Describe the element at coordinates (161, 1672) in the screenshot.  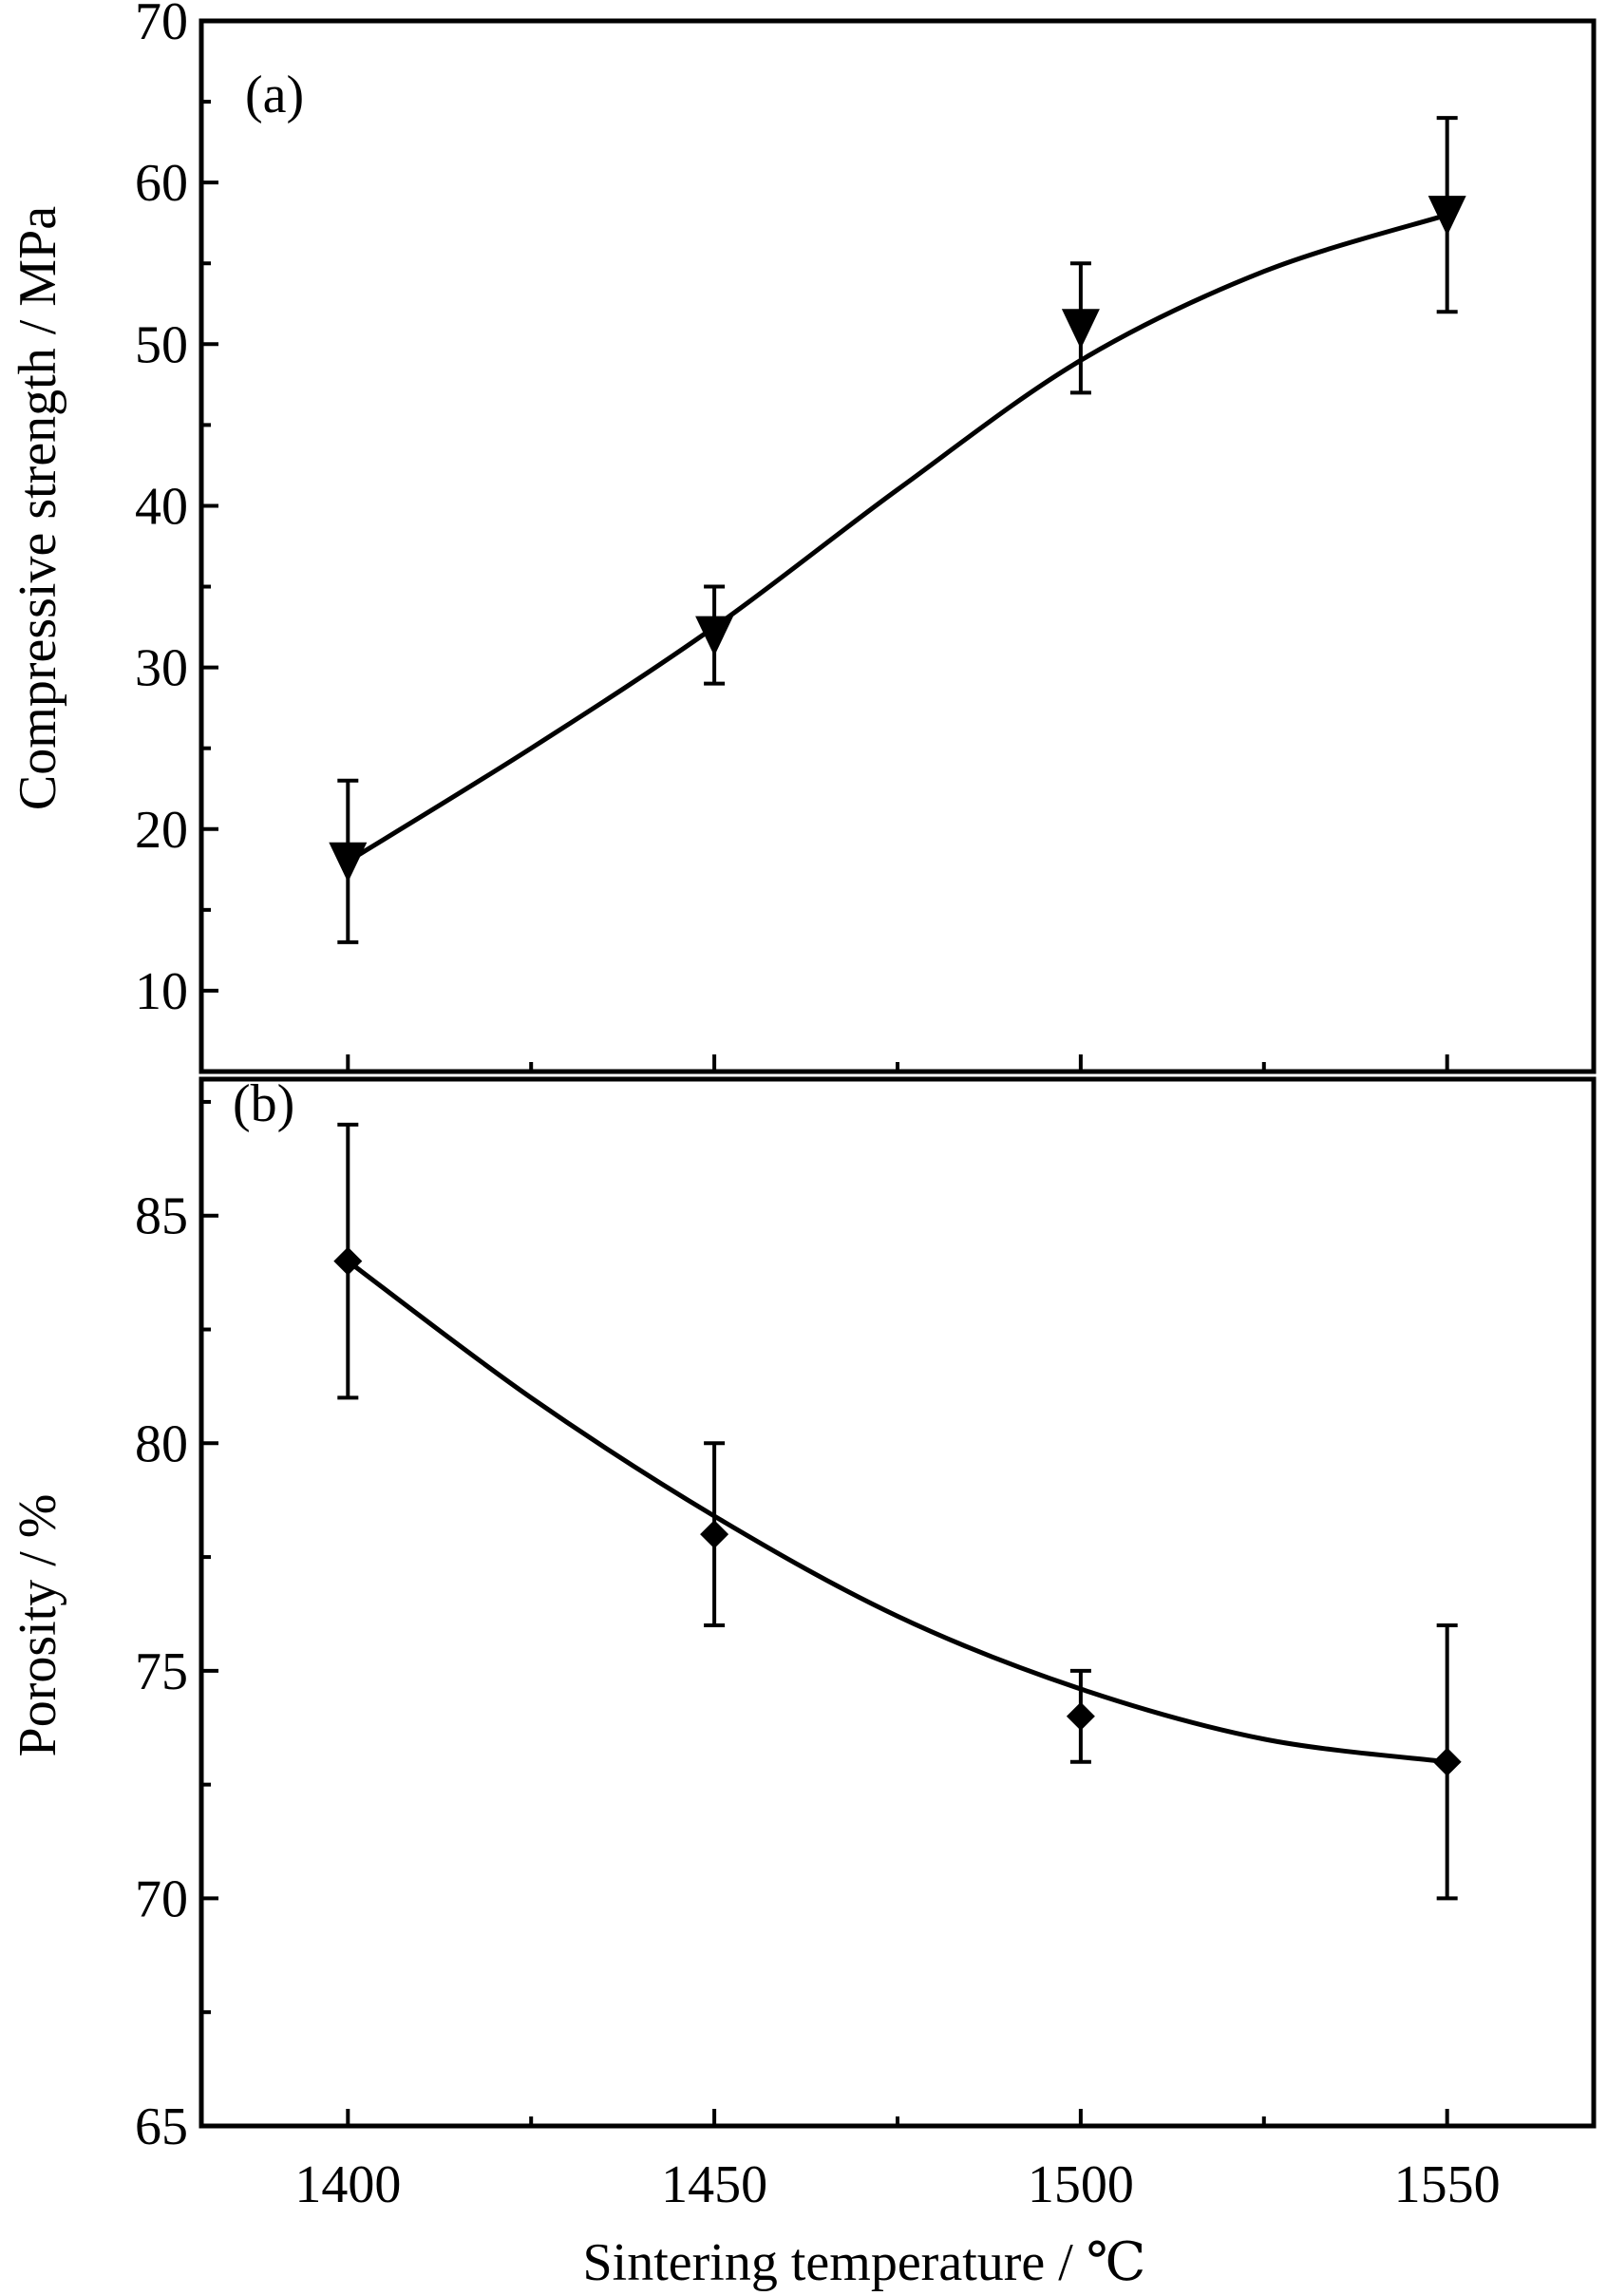
I see `y-tick-label: 75` at that location.